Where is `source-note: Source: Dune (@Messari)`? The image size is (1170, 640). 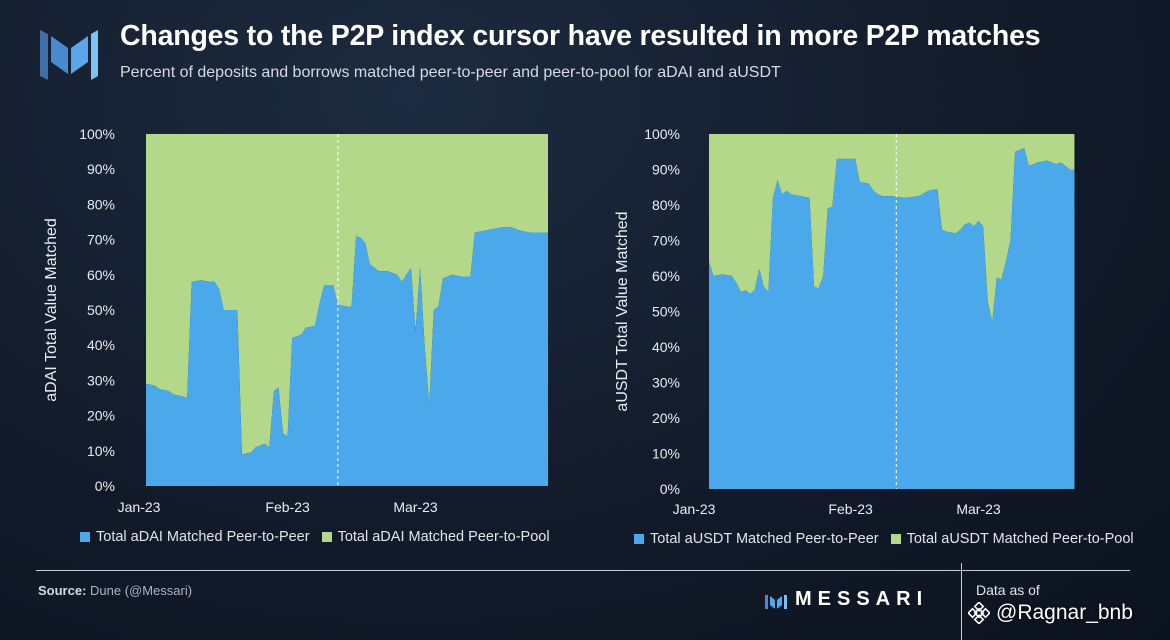 source-note: Source: Dune (@Messari) is located at coordinates (115, 590).